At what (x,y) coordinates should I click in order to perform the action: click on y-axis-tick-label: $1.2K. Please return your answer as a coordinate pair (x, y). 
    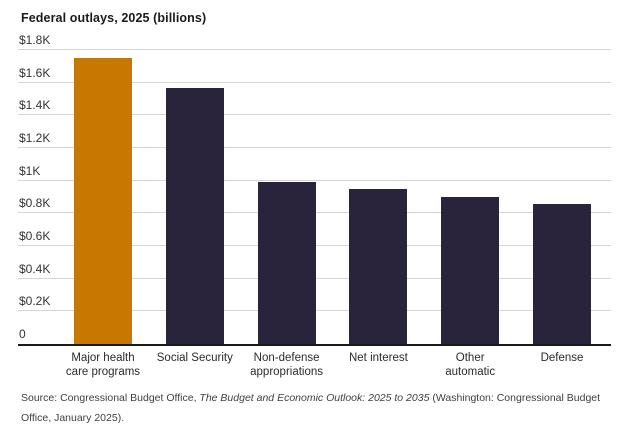
    Looking at the image, I should click on (35, 138).